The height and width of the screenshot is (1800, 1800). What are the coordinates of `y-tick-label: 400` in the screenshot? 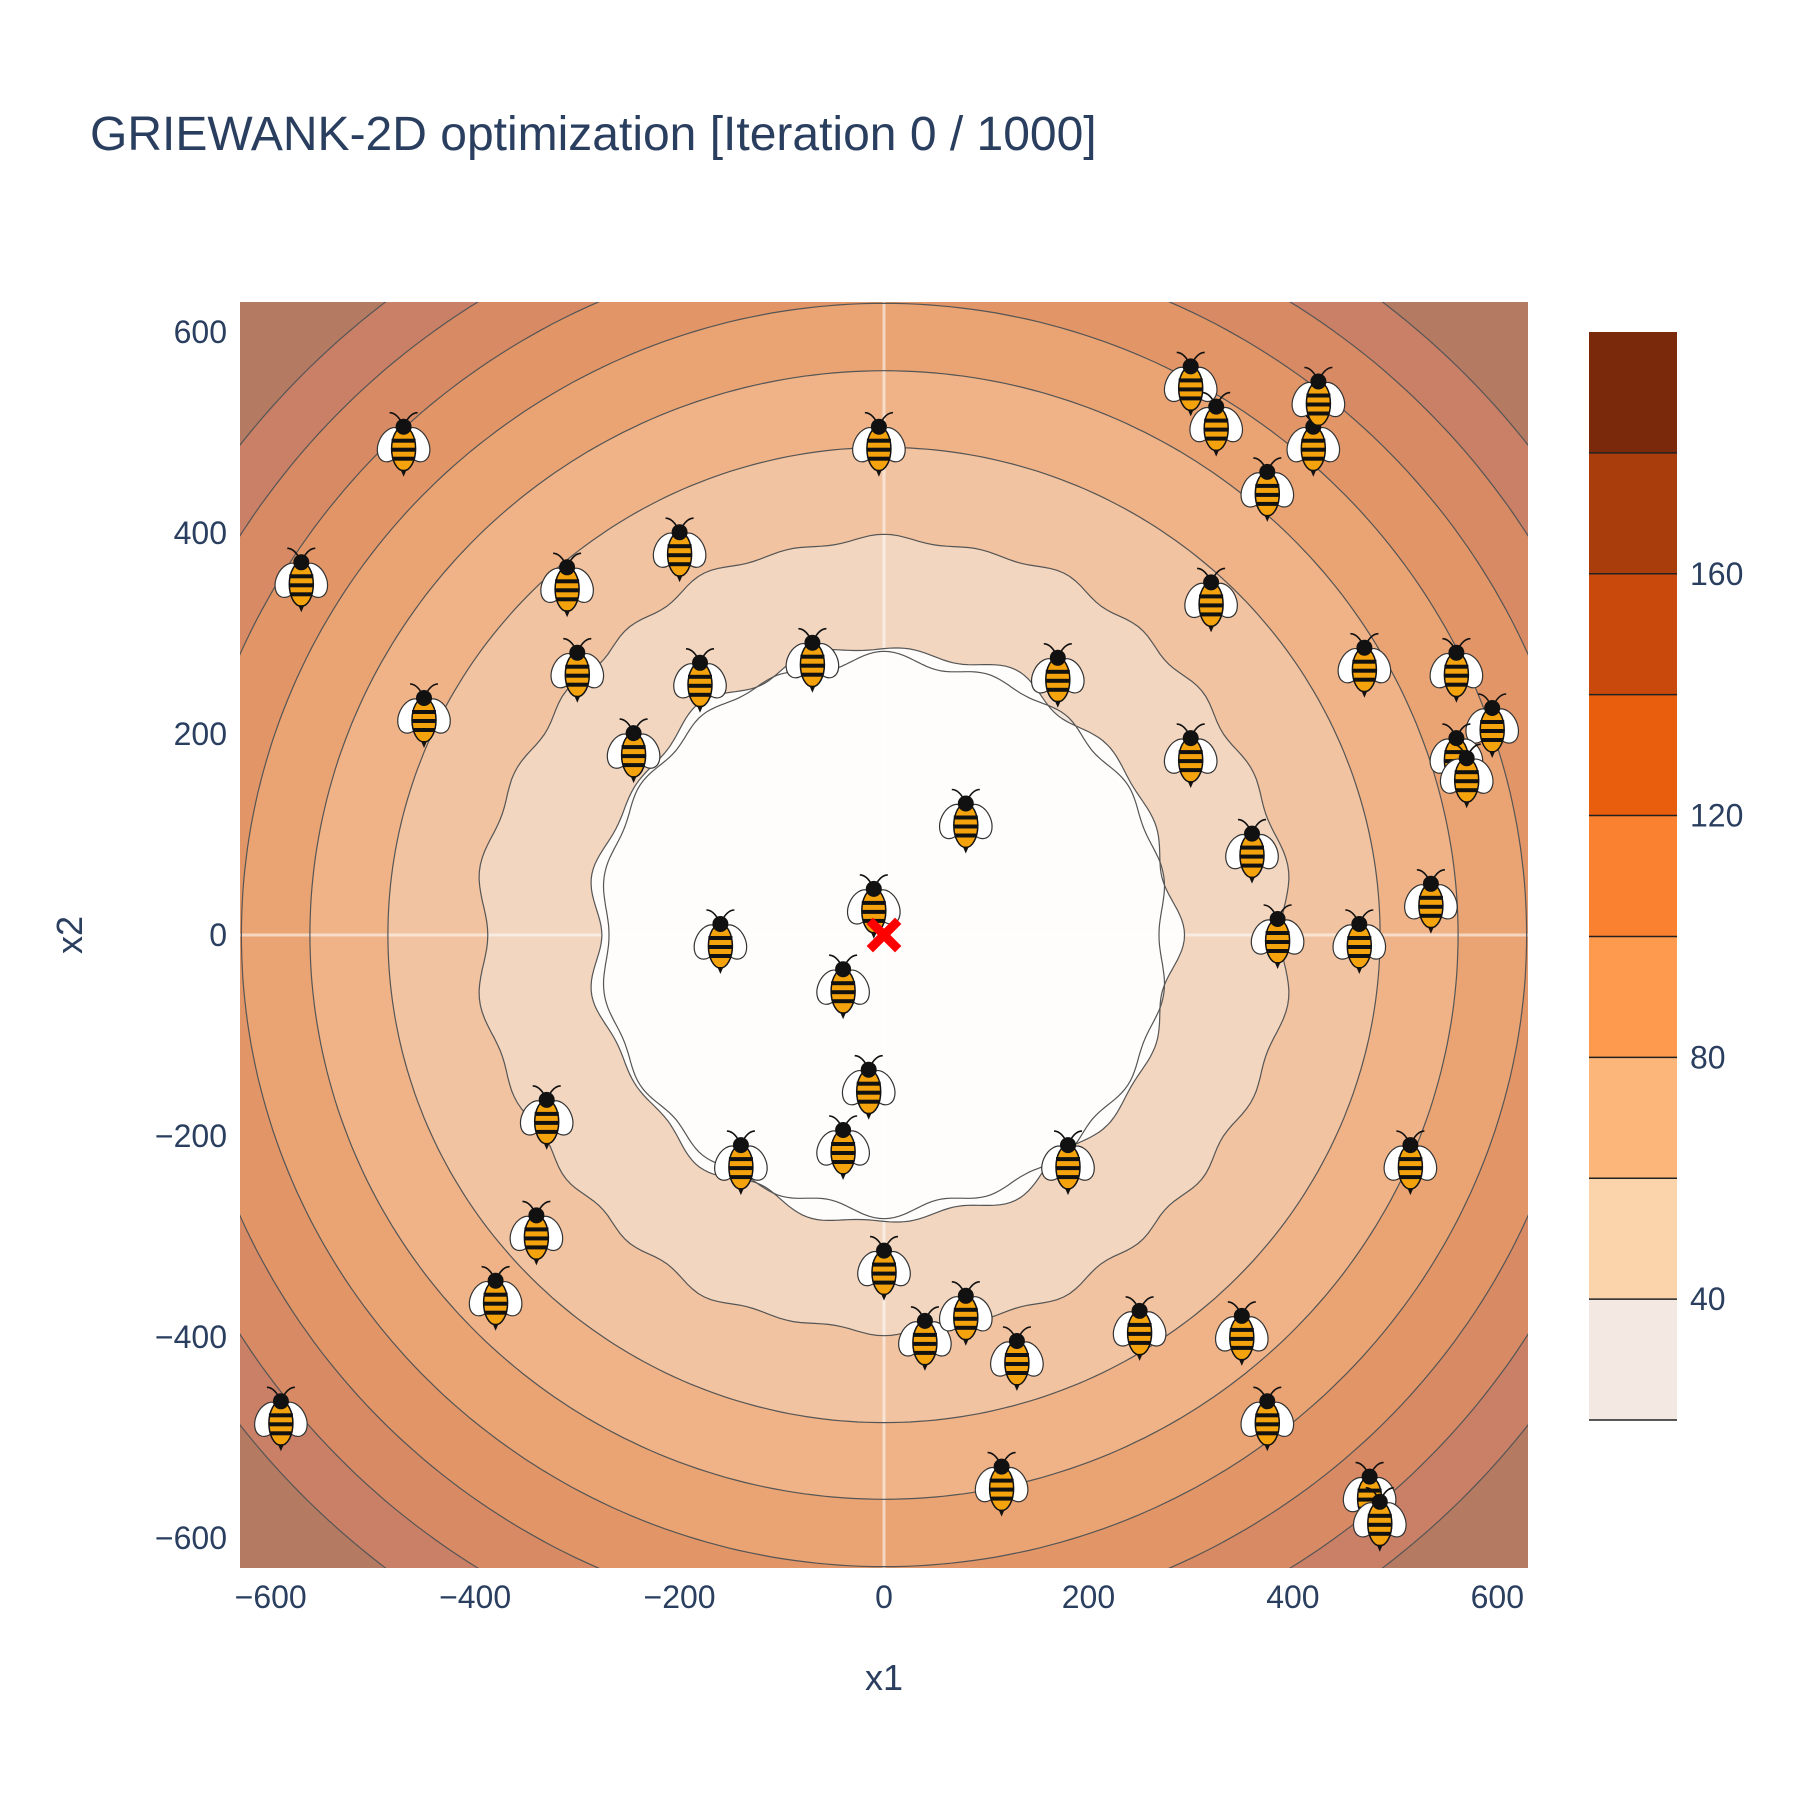 It's located at (200, 533).